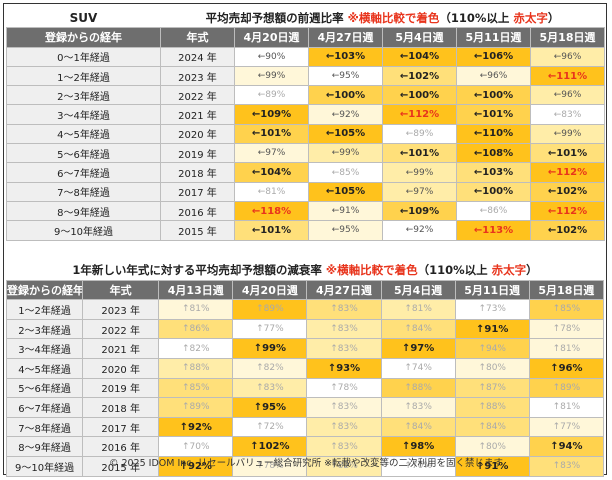 The width and height of the screenshot is (612, 480). I want to click on age-label: 8～9年経過, so click(44, 446).